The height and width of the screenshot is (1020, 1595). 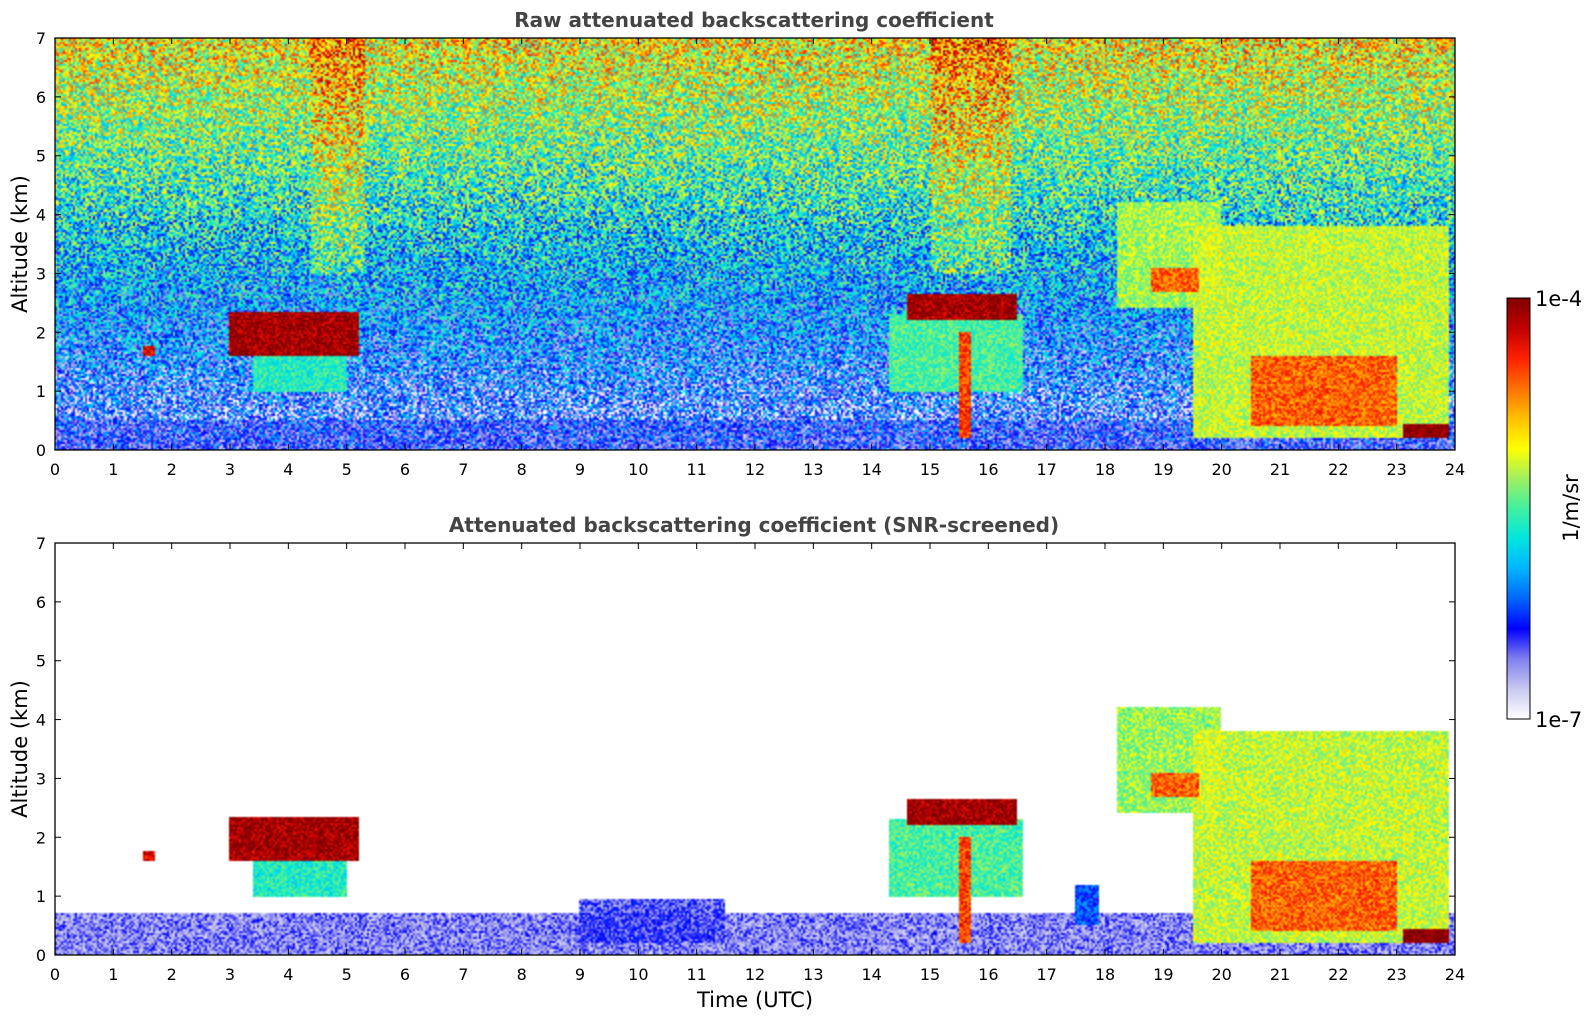 I want to click on colorbar-scale, so click(x=1518, y=508).